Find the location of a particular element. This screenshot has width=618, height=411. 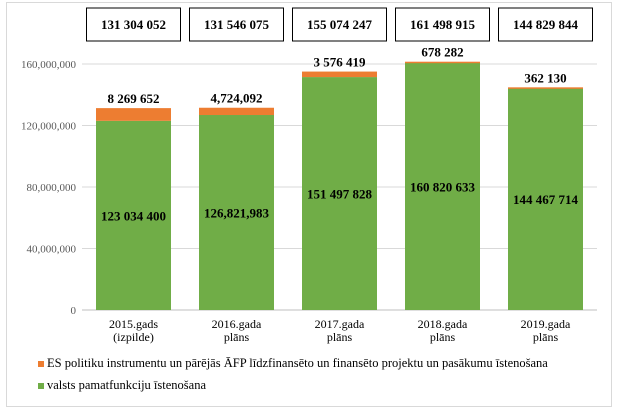

x-tick-label: 2019.gada is located at coordinates (546, 324).